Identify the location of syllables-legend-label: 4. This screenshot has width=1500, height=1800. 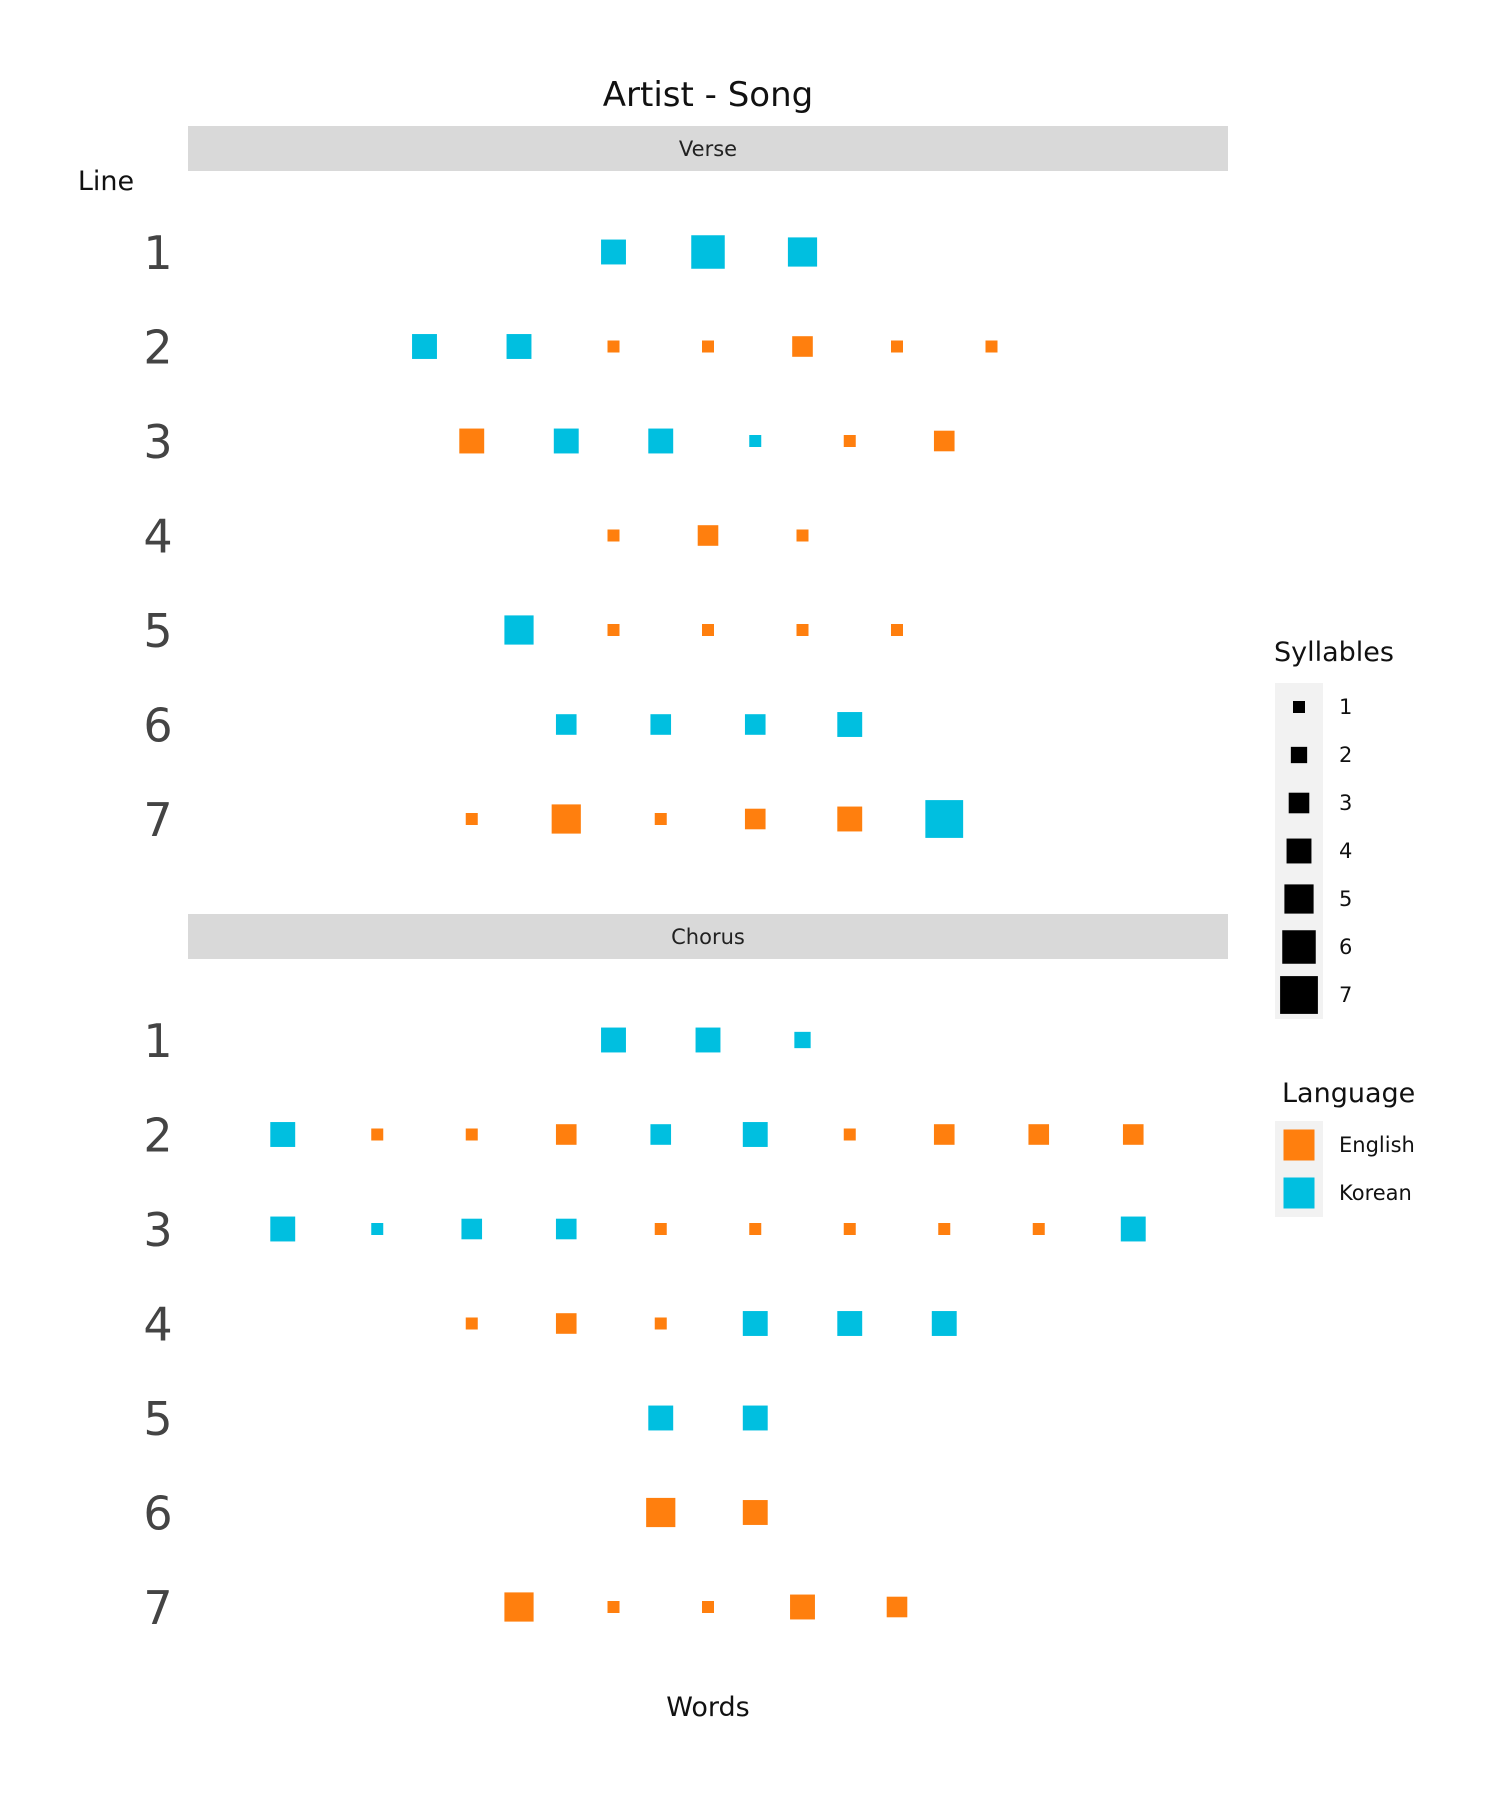
(1345, 851).